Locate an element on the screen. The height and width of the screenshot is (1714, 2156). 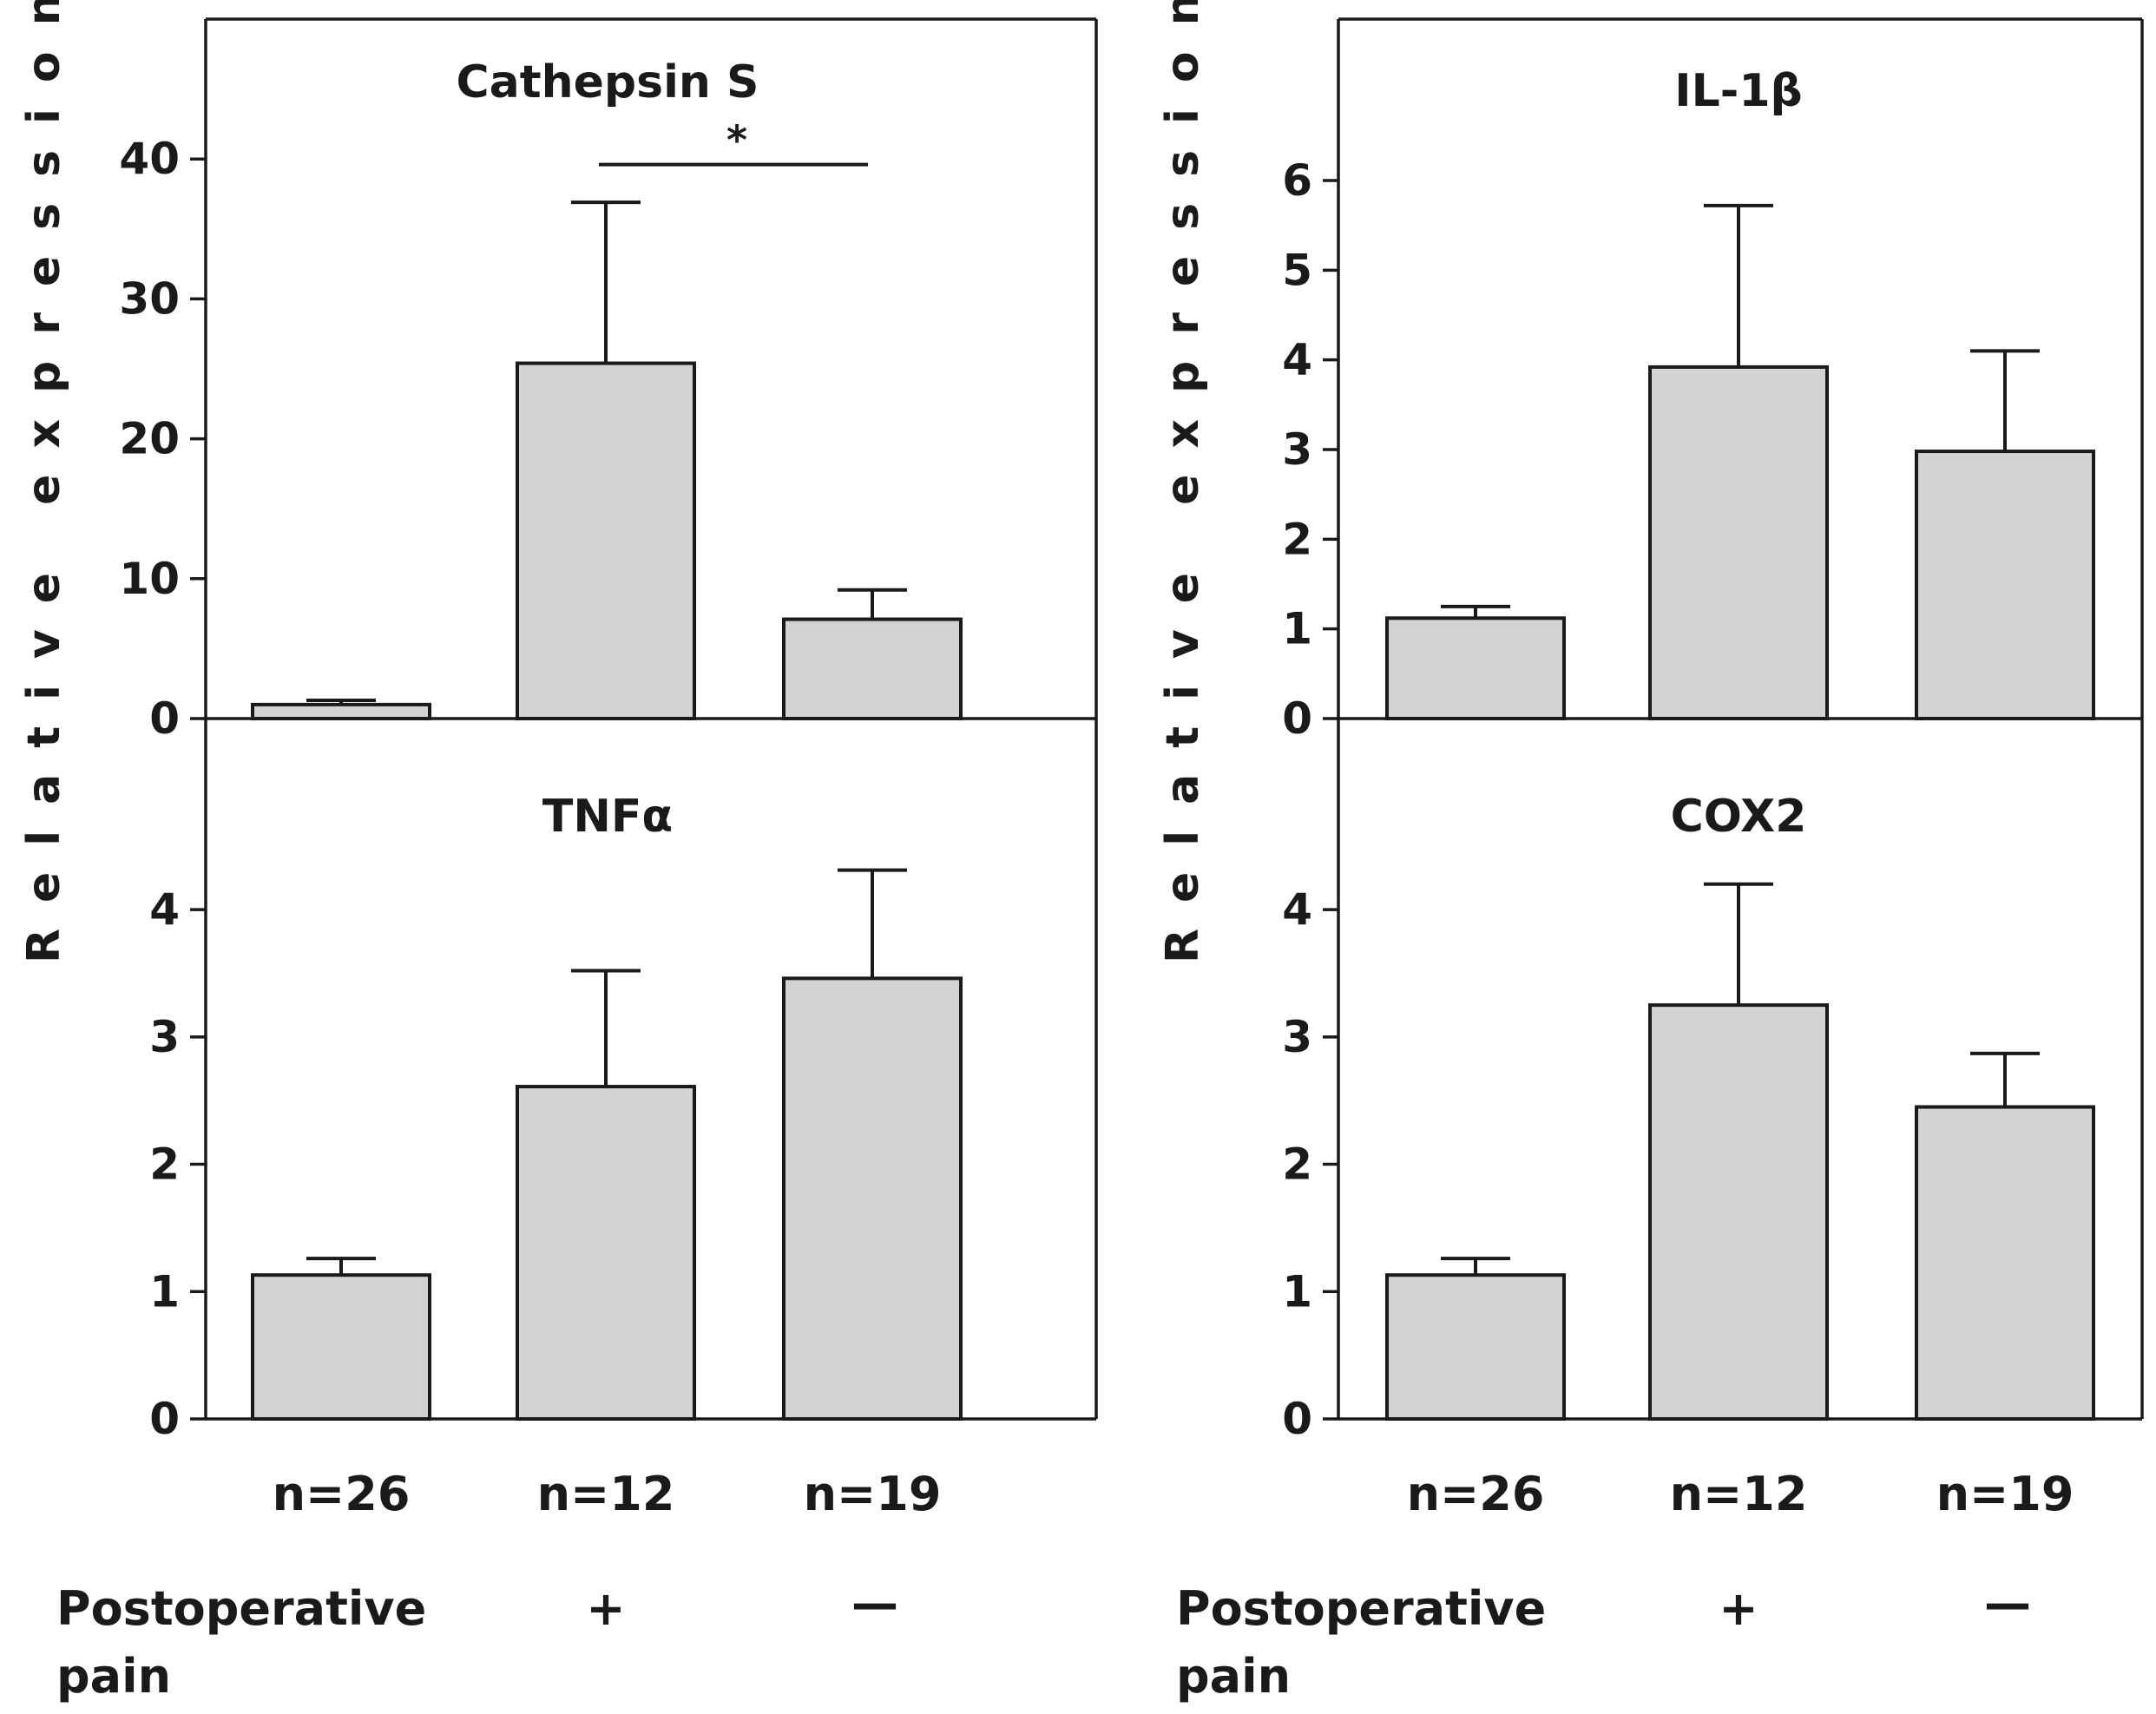
footer-left: Postoperative pain + — is located at coordinates (477, 1640).